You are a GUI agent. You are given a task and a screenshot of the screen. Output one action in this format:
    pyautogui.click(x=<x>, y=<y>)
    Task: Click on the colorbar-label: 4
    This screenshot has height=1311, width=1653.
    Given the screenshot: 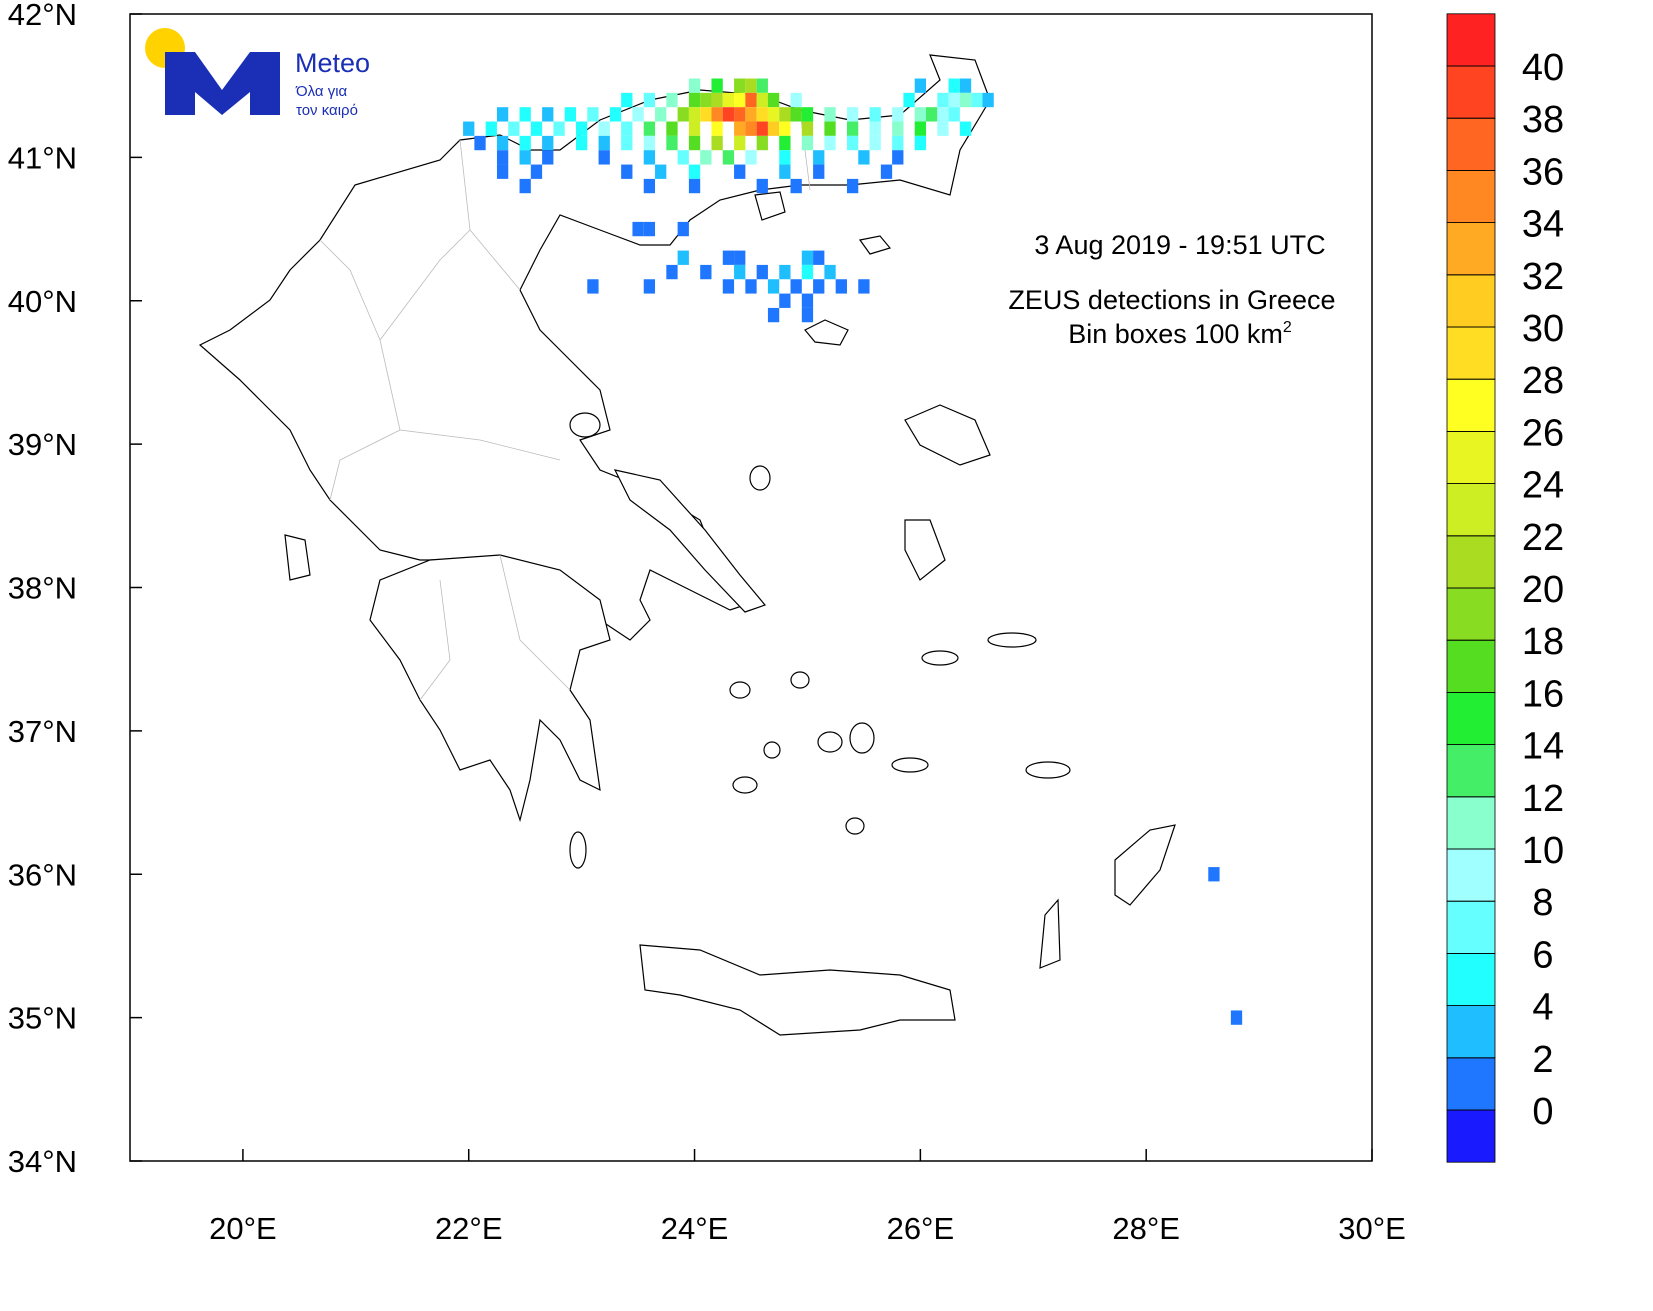 What is the action you would take?
    pyautogui.click(x=1542, y=1008)
    